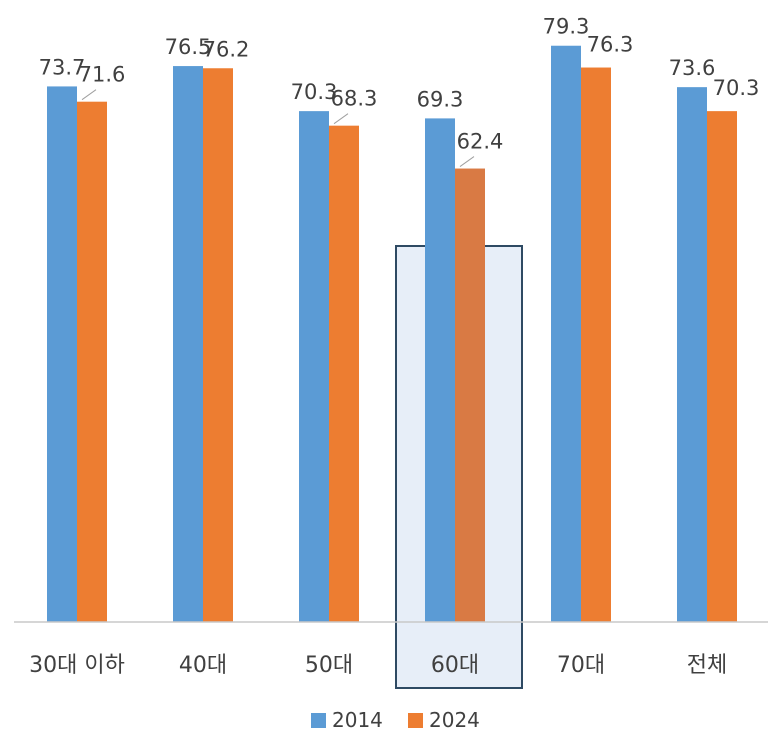 Image resolution: width=768 pixels, height=741 pixels. What do you see at coordinates (566, 27) in the screenshot?
I see `data-label-2014-4: 79.3` at bounding box center [566, 27].